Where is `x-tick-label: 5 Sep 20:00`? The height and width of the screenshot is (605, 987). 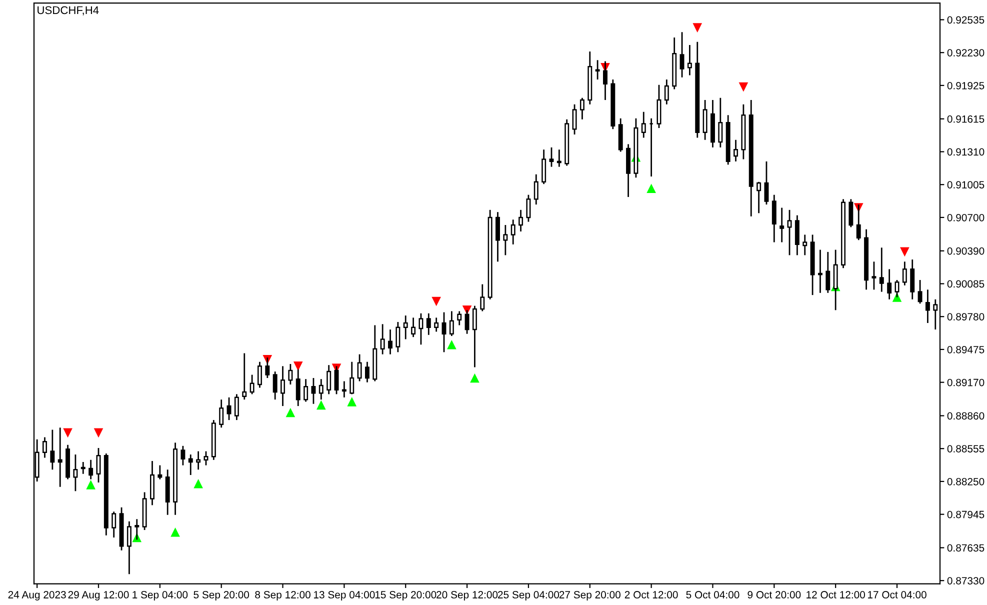 x-tick-label: 5 Sep 20:00 is located at coordinates (222, 595).